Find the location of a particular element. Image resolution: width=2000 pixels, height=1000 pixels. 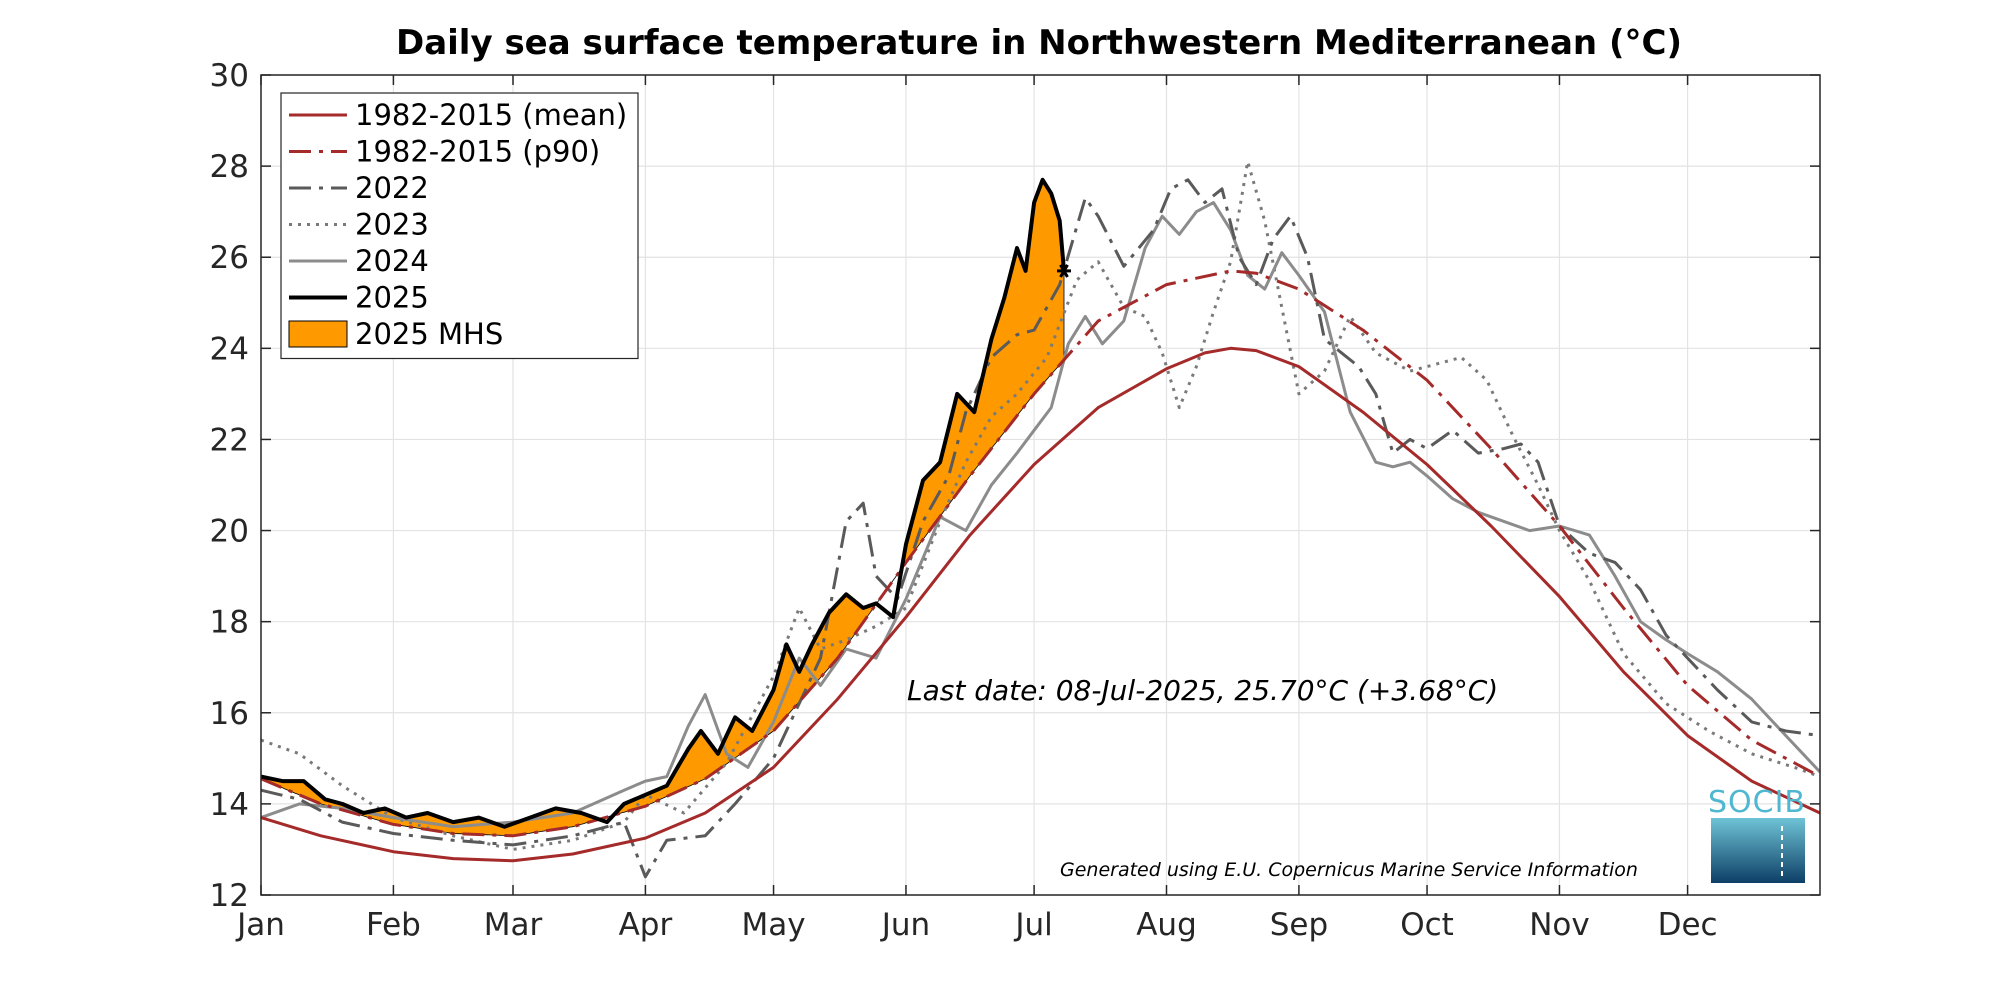

y-tick-label: 24 is located at coordinates (229, 349).